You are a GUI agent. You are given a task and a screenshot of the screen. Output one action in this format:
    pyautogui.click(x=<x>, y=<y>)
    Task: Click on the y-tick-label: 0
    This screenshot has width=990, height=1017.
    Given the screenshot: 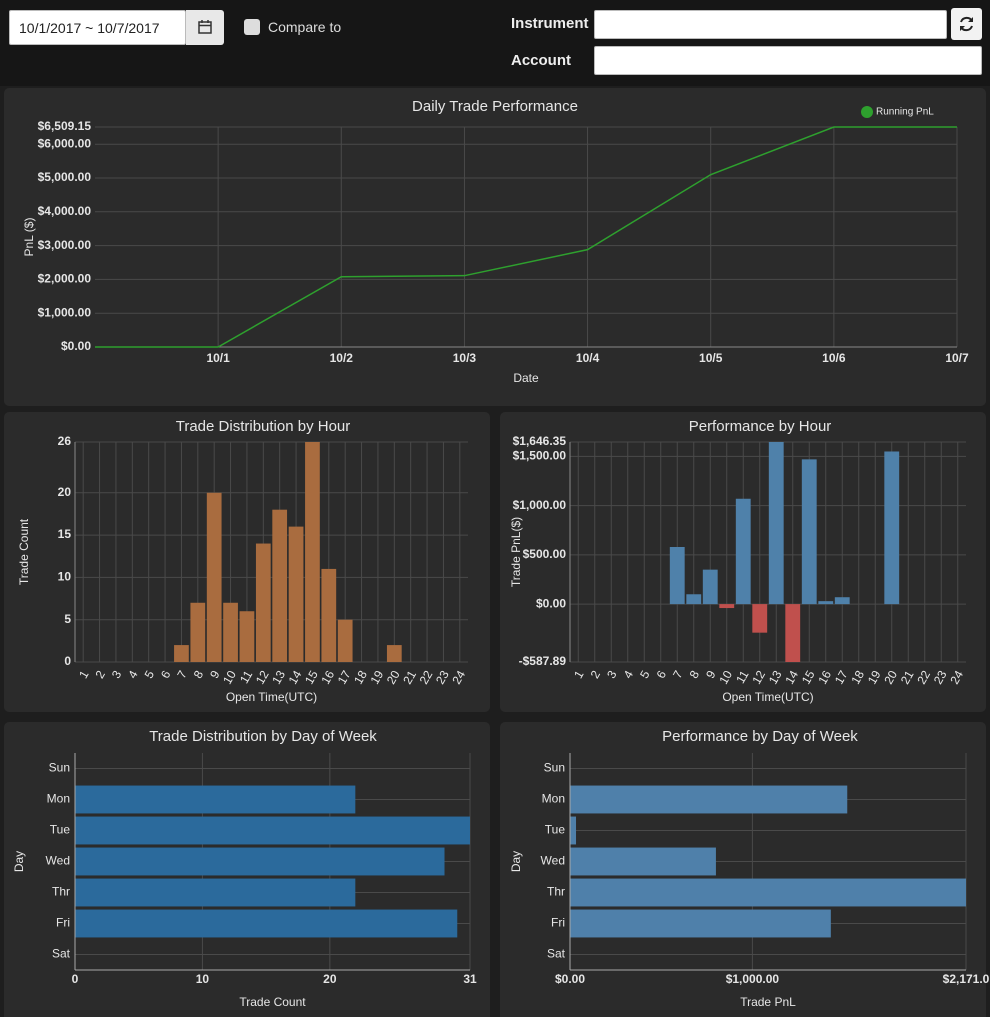 What is the action you would take?
    pyautogui.click(x=67, y=661)
    